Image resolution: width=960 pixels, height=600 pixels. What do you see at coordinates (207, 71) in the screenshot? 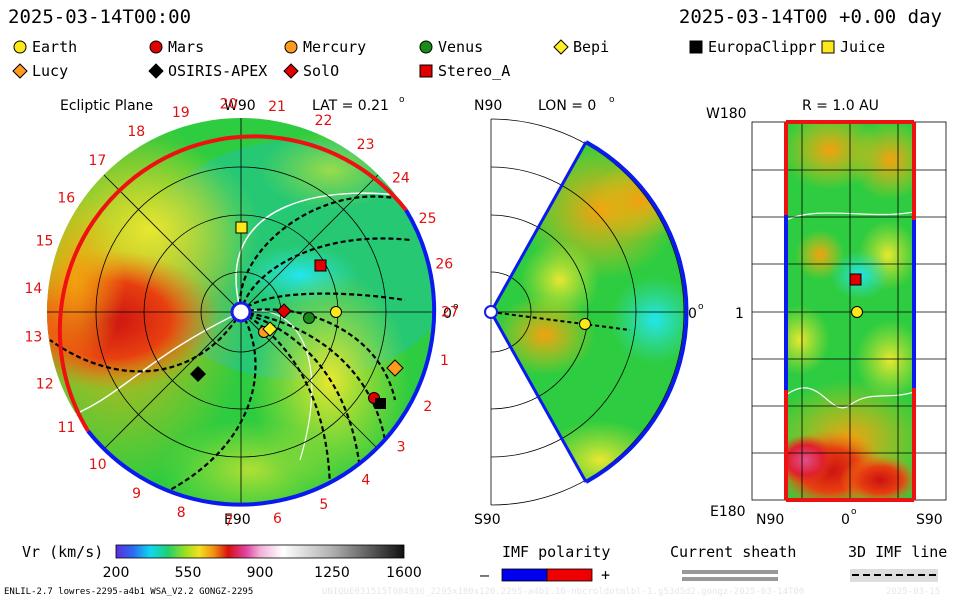
I see `legend-item-osiris-apex: OSIRIS-APEX` at bounding box center [207, 71].